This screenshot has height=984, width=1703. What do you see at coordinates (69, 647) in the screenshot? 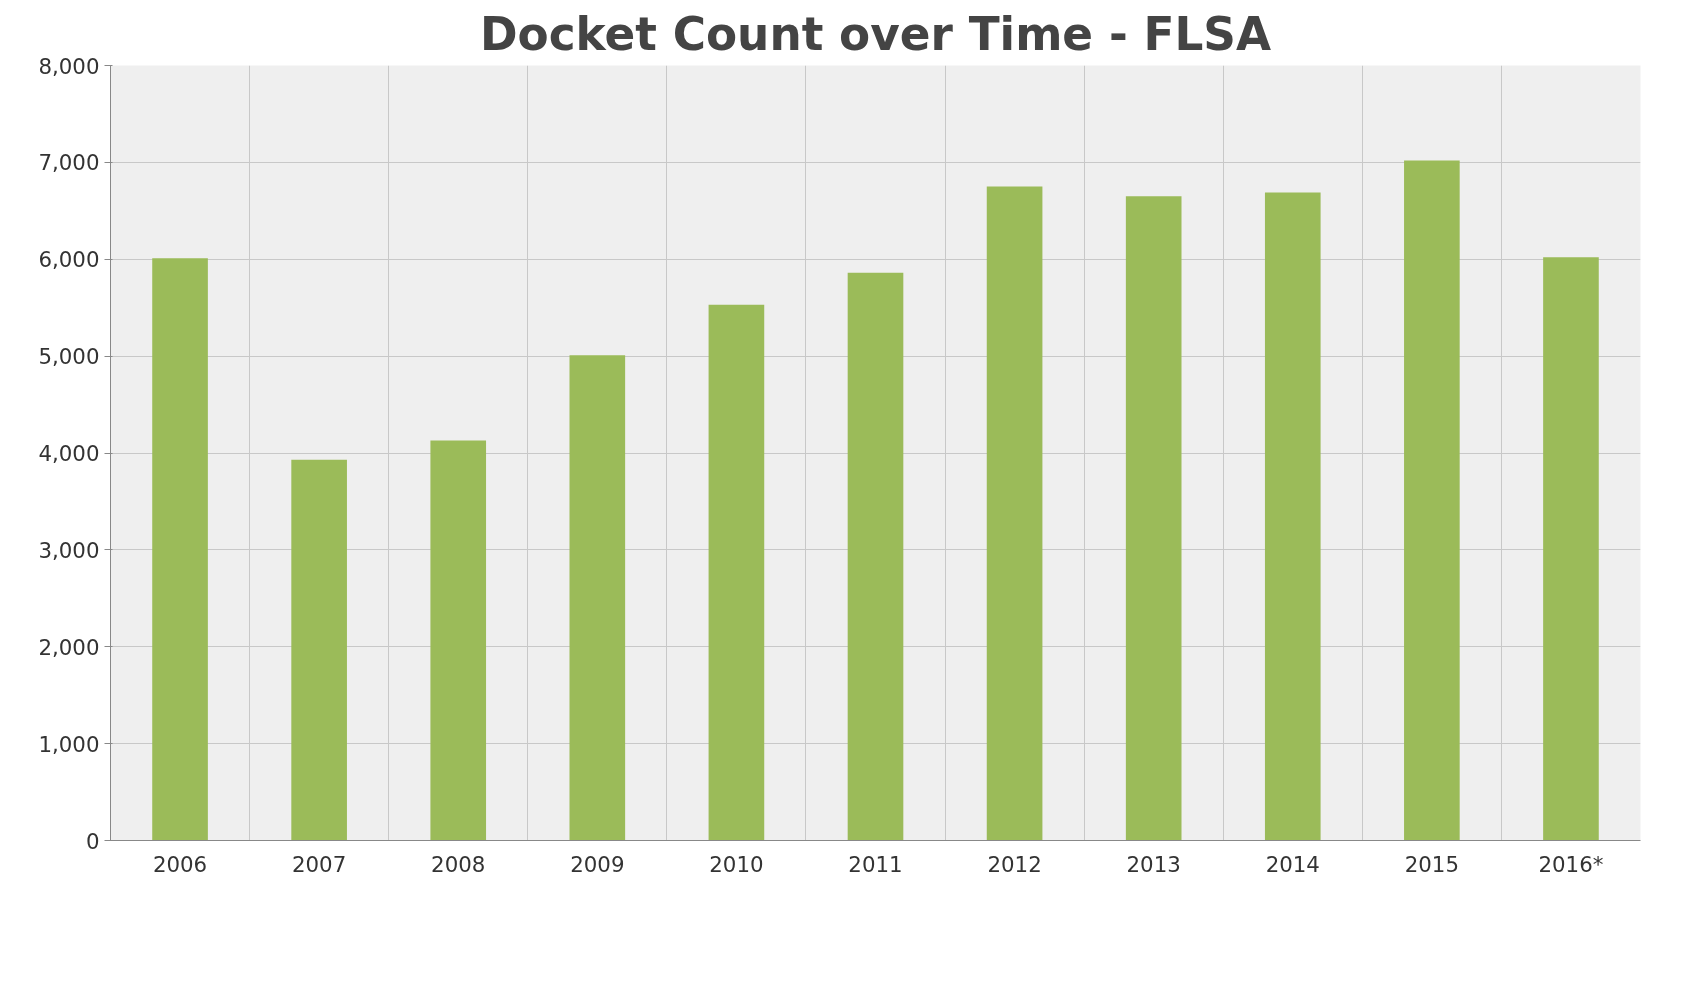
I see `y-tick-label: 2,000` at bounding box center [69, 647].